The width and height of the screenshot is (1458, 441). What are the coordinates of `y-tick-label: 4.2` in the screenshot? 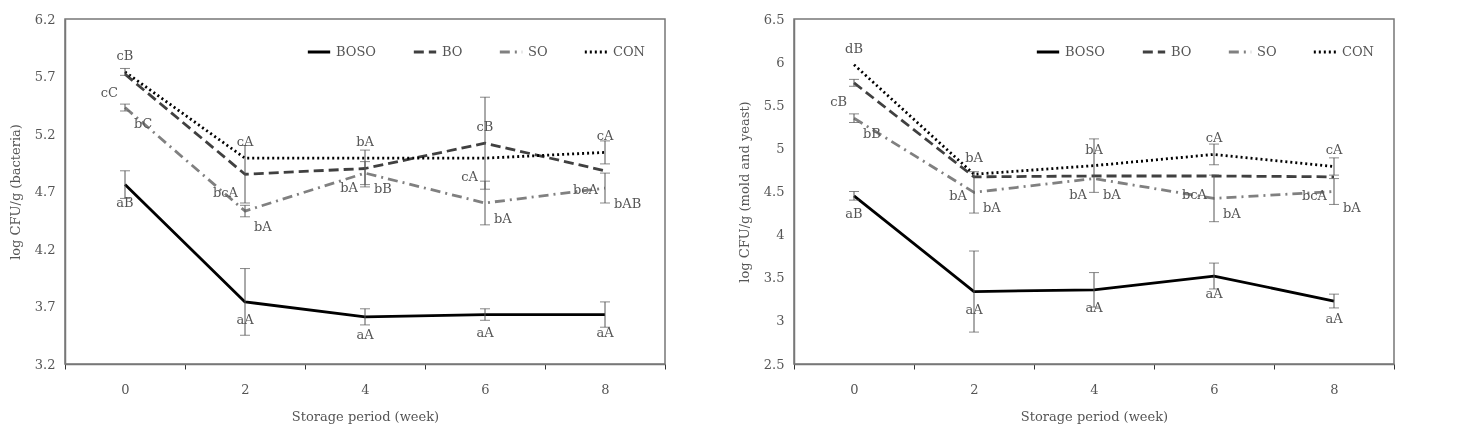 It's located at (45, 249).